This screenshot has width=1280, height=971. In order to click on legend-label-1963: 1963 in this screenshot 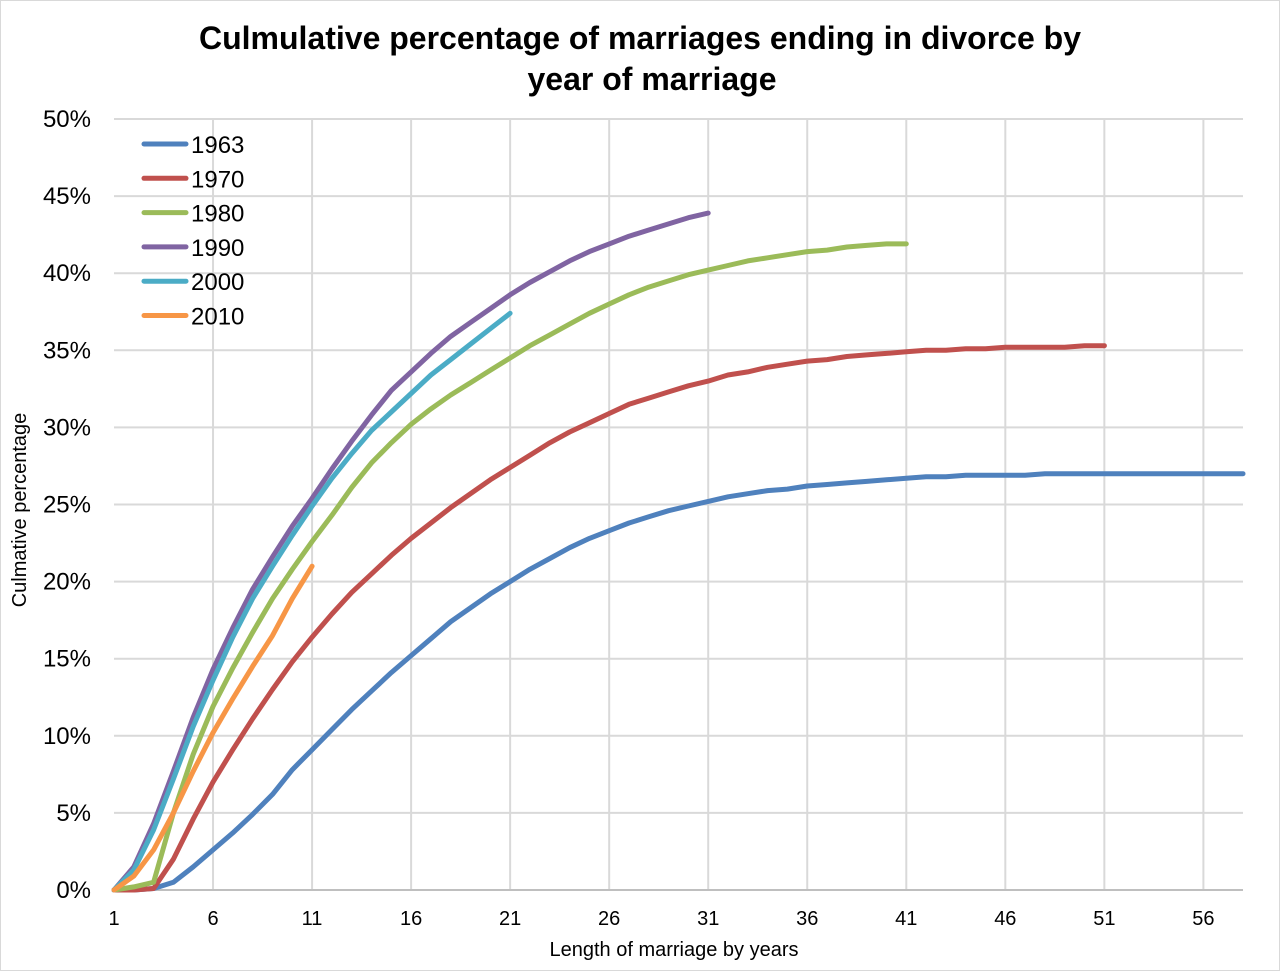, I will do `click(217, 145)`.